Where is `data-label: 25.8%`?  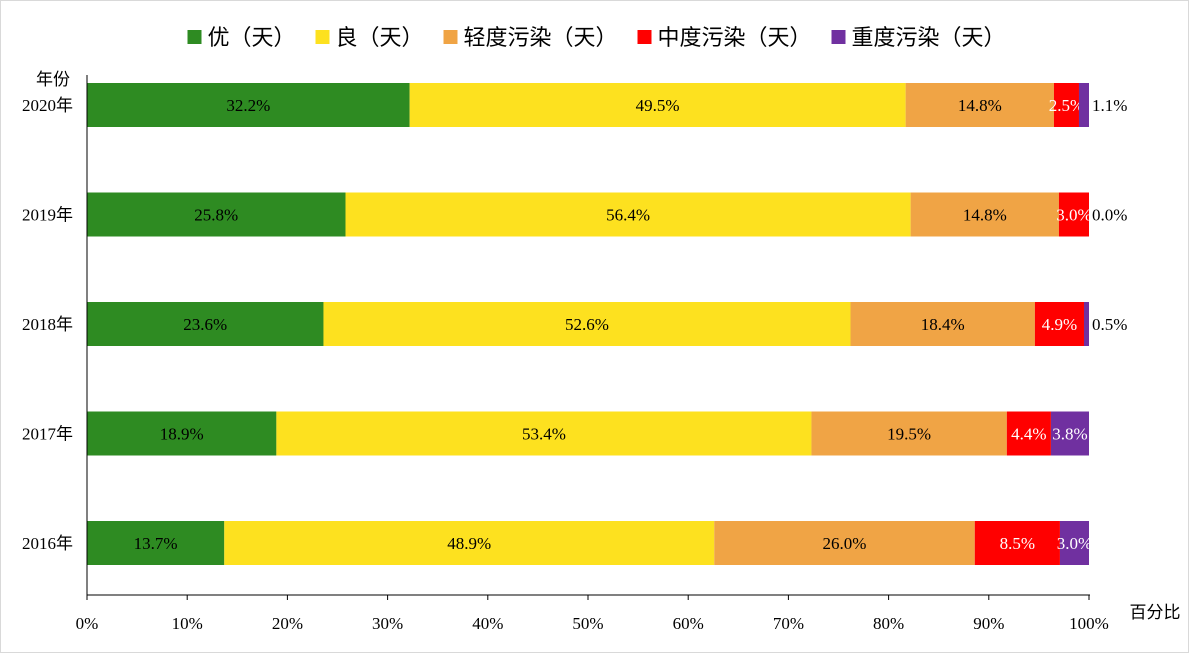
data-label: 25.8% is located at coordinates (216, 215).